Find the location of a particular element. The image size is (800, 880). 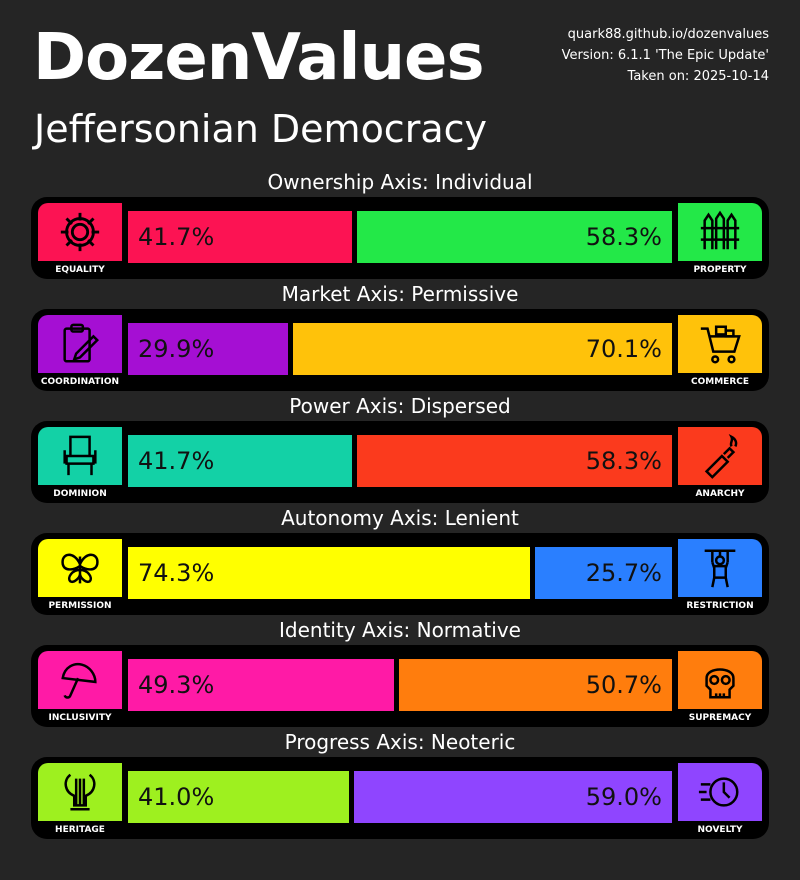

umbrella-icon is located at coordinates (79, 680).